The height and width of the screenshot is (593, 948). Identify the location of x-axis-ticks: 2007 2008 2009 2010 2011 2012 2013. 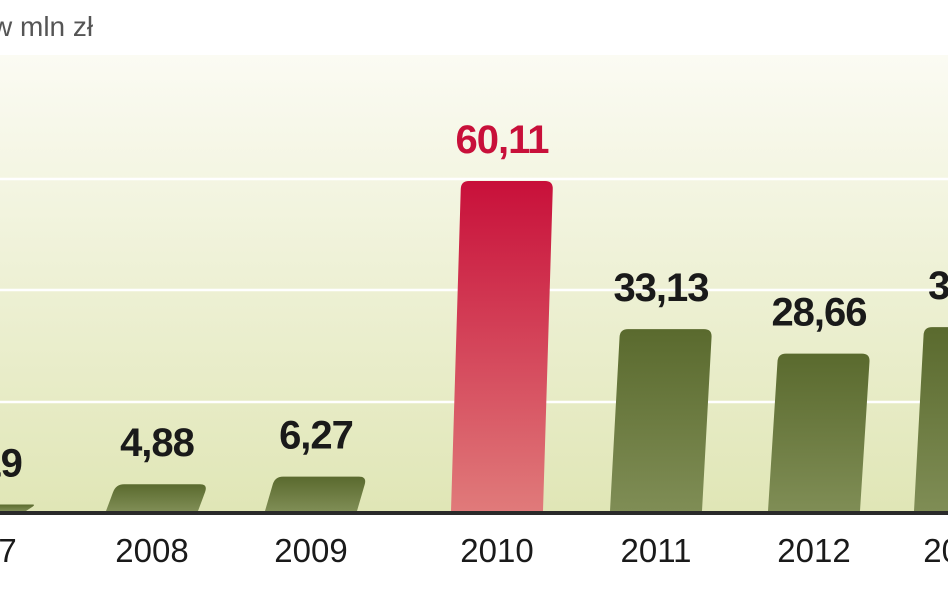
(474, 550).